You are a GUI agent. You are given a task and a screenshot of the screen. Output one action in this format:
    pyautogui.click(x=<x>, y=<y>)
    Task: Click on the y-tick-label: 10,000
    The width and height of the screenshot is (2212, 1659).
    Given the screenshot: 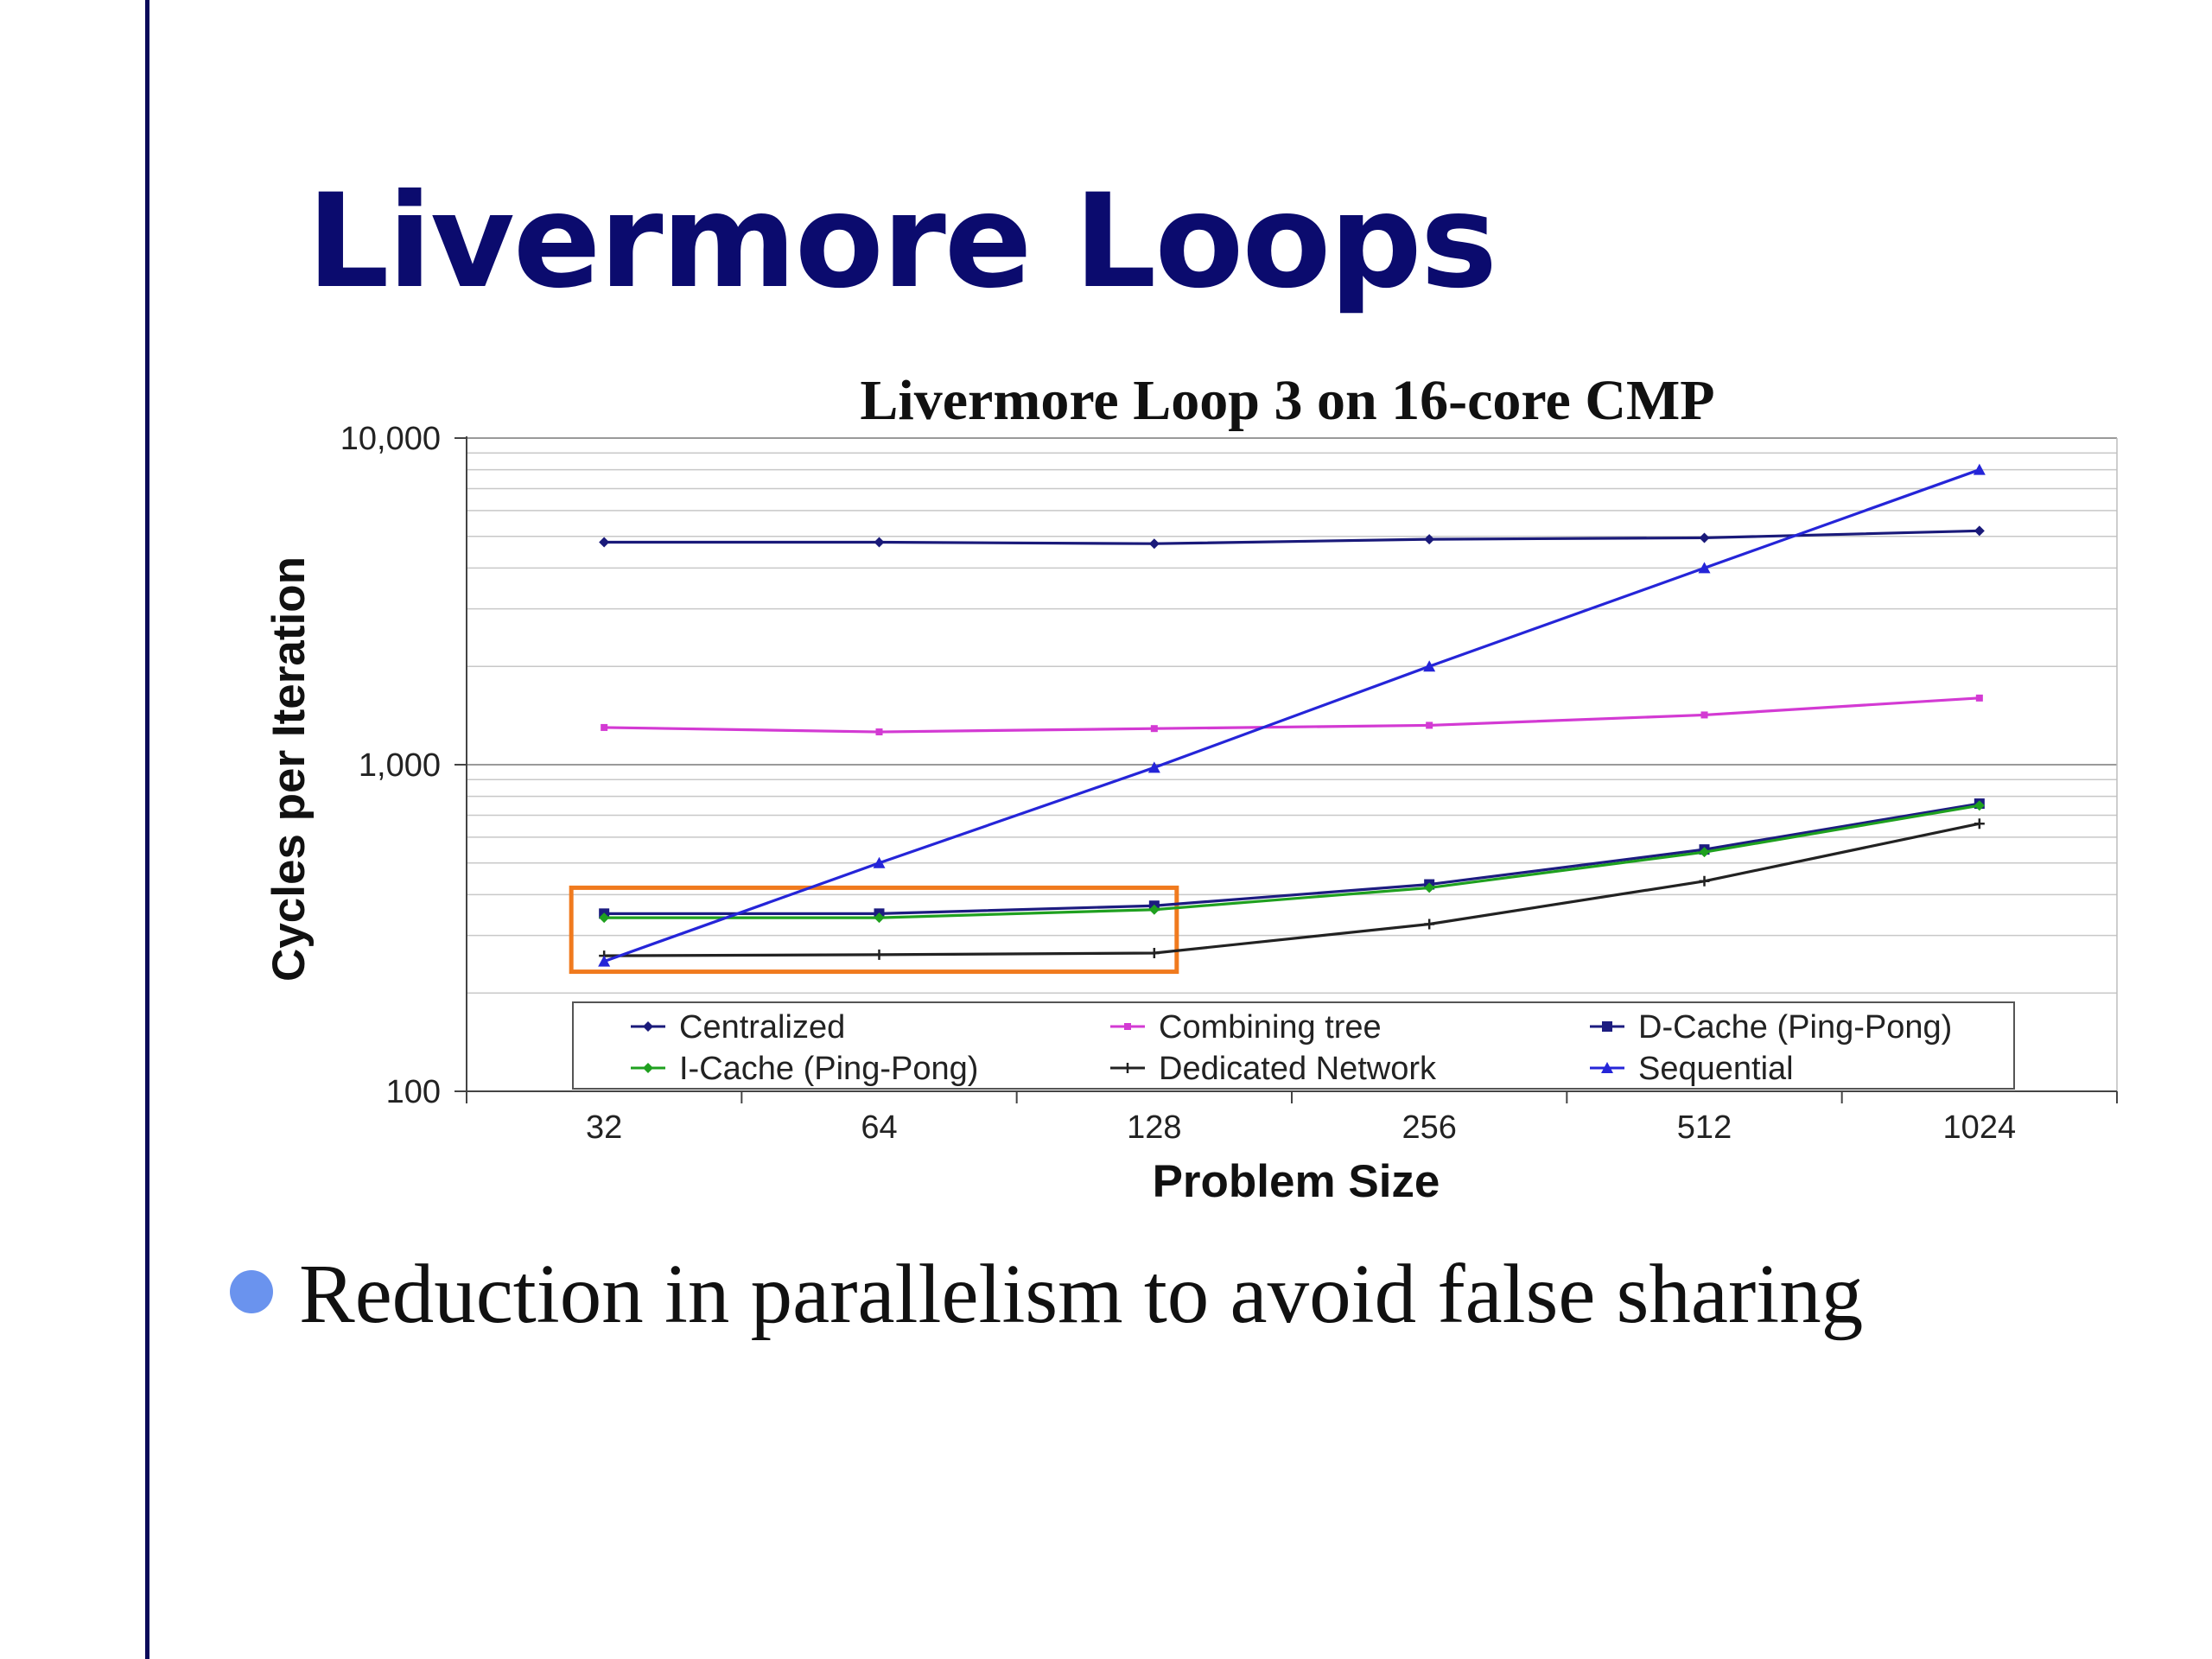 What is the action you would take?
    pyautogui.click(x=390, y=439)
    